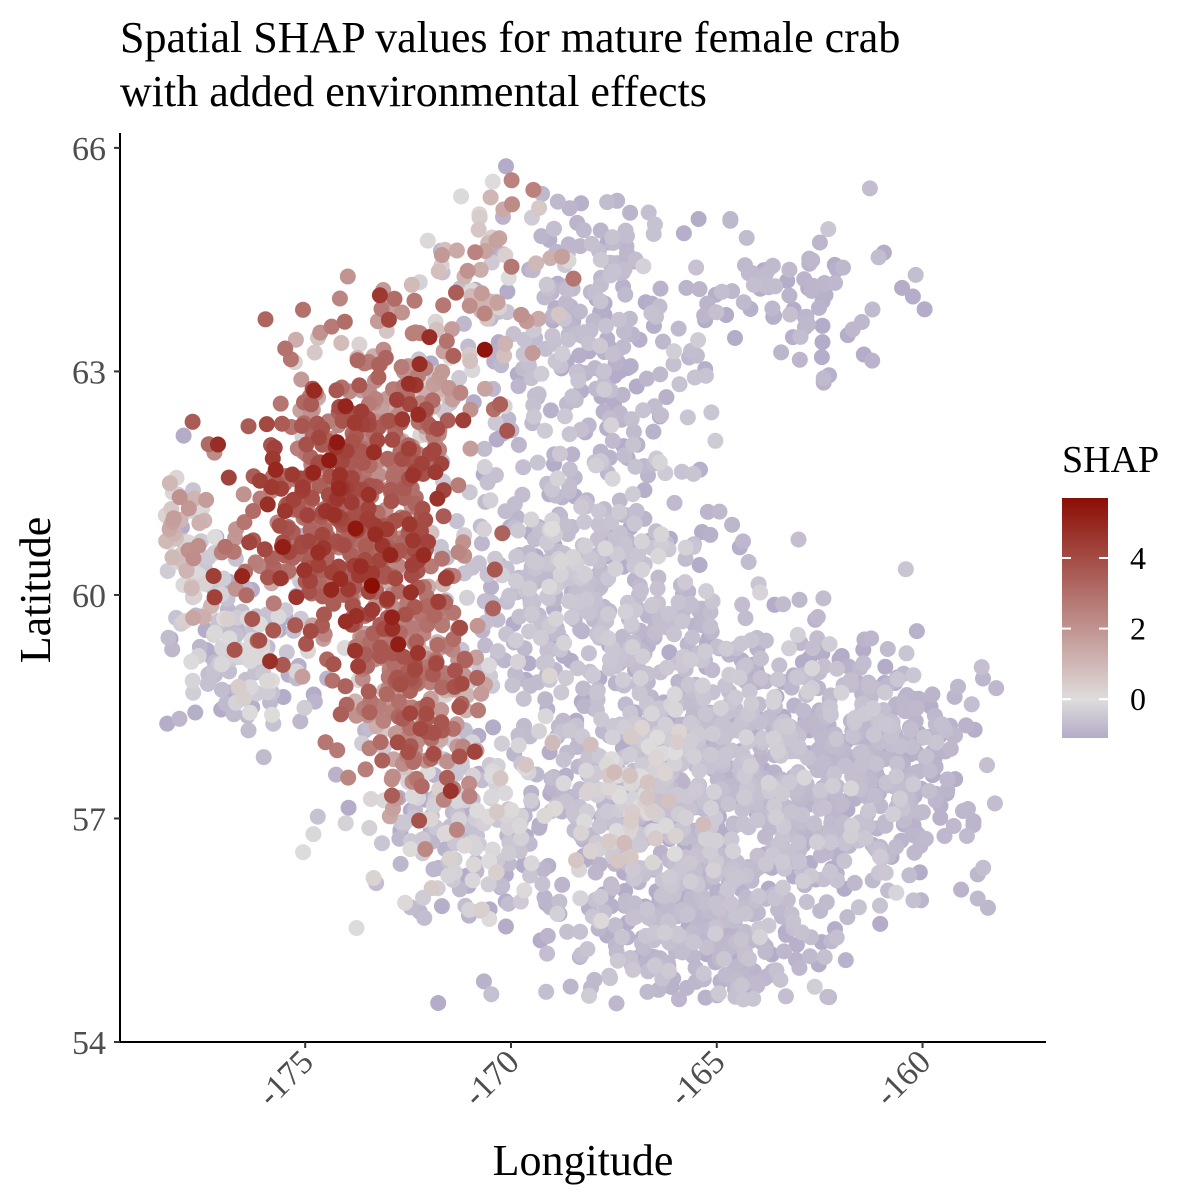 The height and width of the screenshot is (1200, 1200). I want to click on legend-tick-label: 2, so click(1138, 629).